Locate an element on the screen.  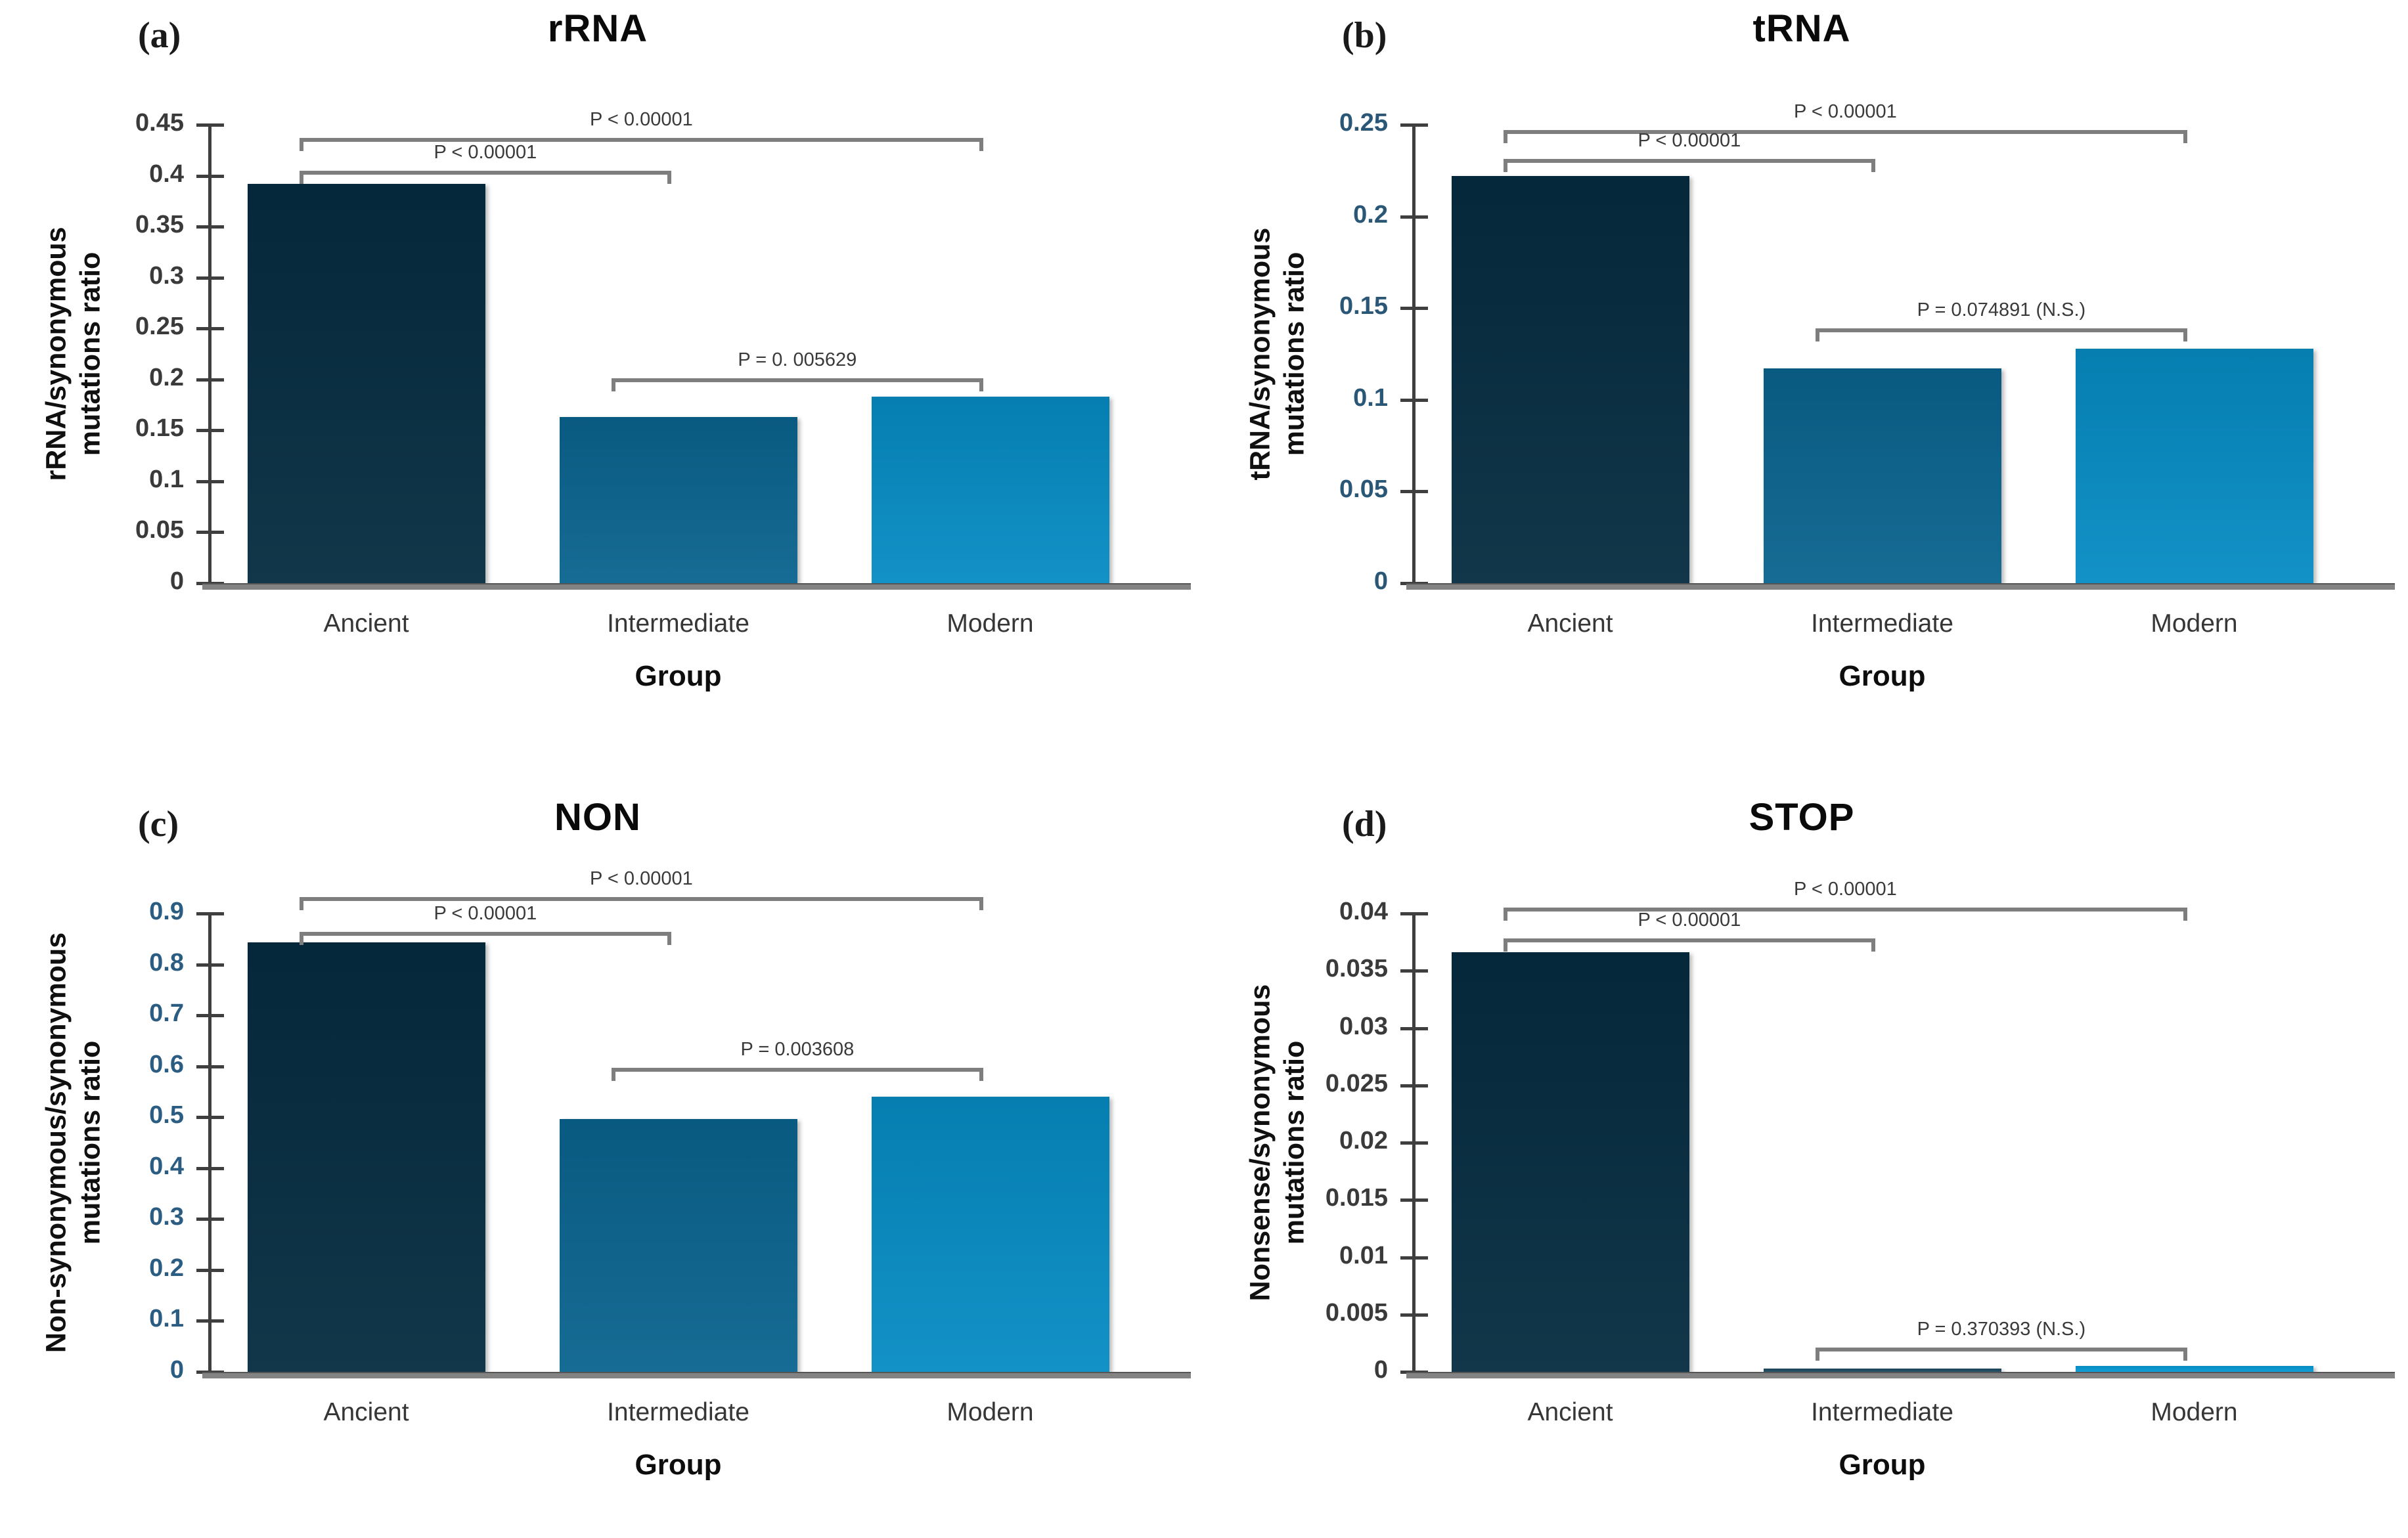
p-value-label: P = 0.003608 is located at coordinates (797, 1049).